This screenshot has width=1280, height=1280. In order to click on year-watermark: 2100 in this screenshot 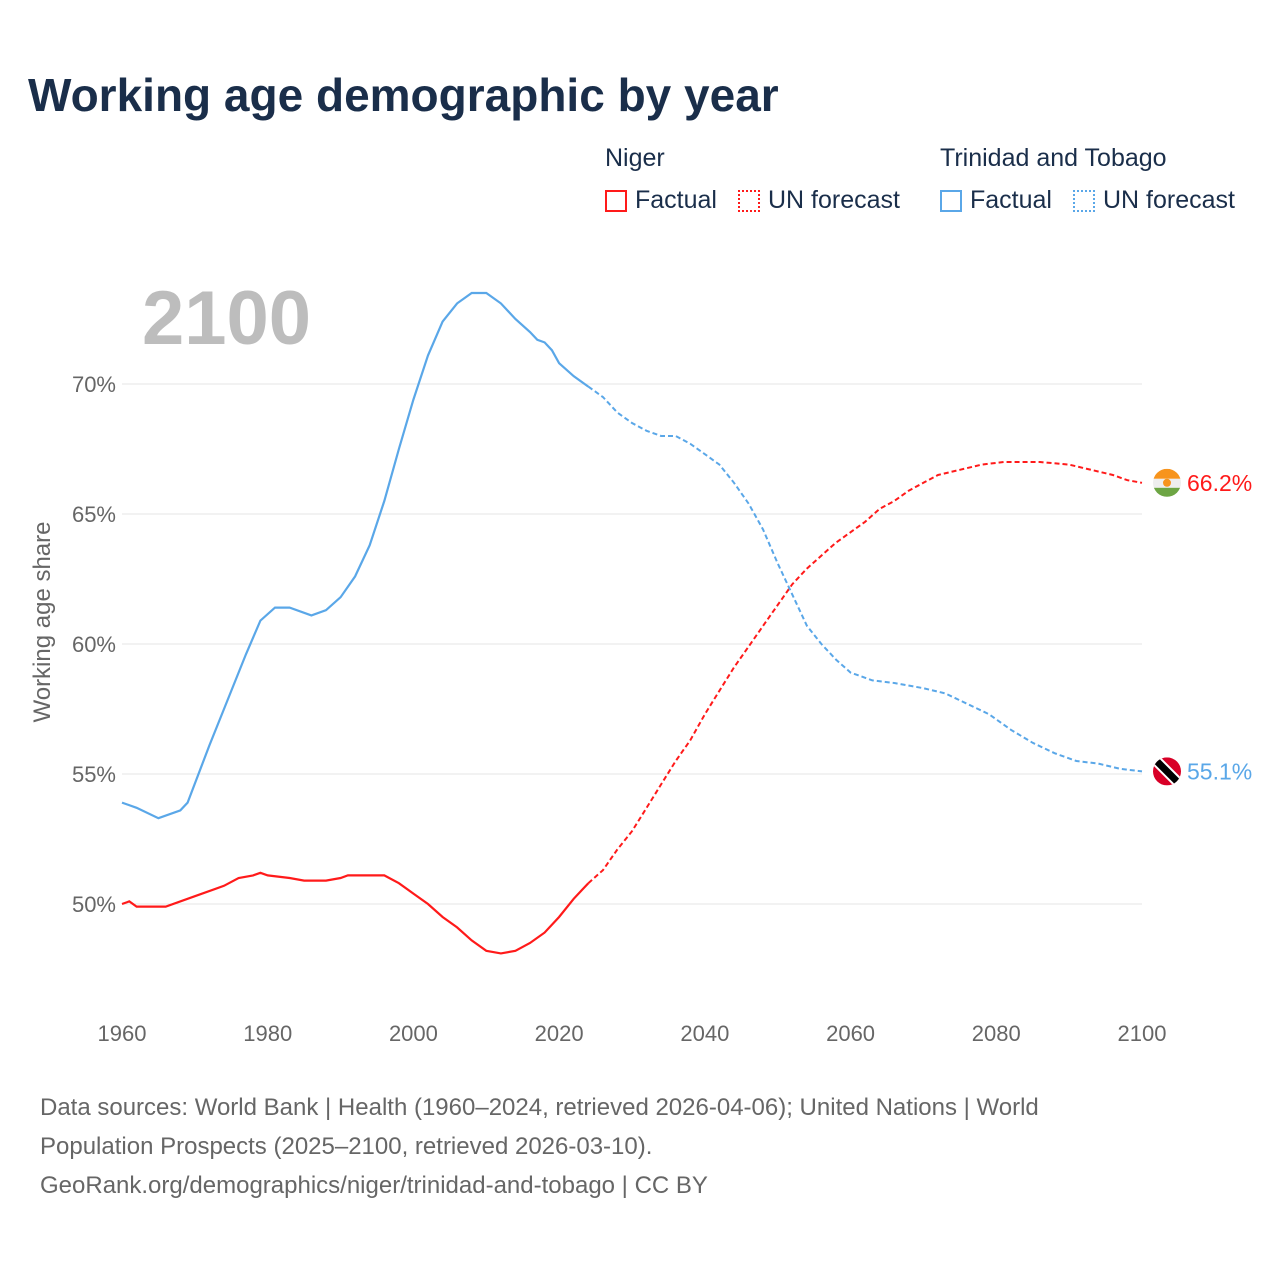, I will do `click(226, 318)`.